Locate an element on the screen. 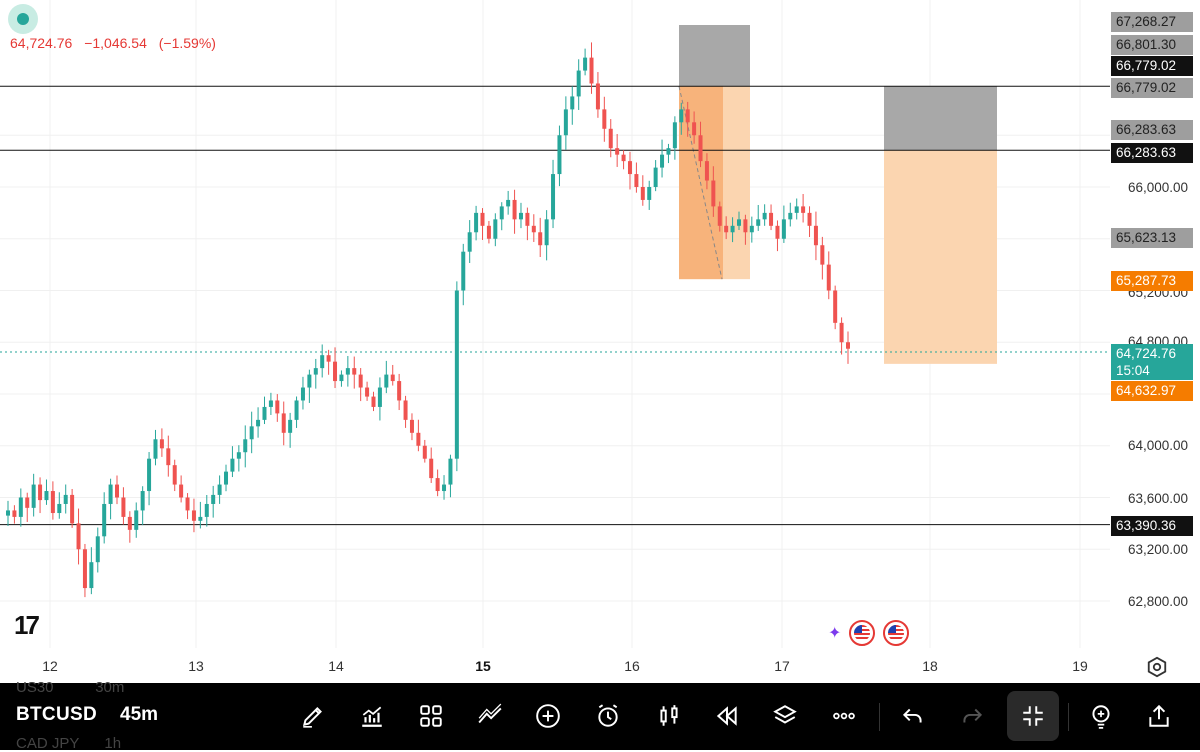 The height and width of the screenshot is (752, 1200). price-label-stop: 66,801.30 is located at coordinates (1152, 45).